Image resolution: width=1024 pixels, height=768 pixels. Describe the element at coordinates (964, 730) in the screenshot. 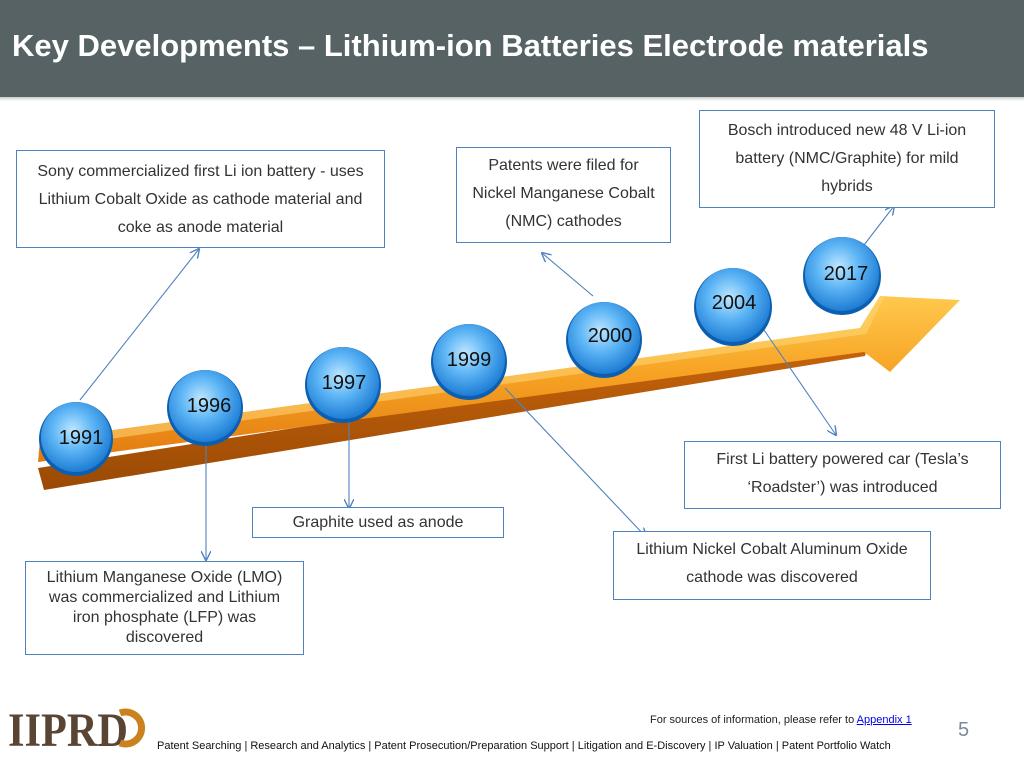

I see `page-number: 5` at that location.